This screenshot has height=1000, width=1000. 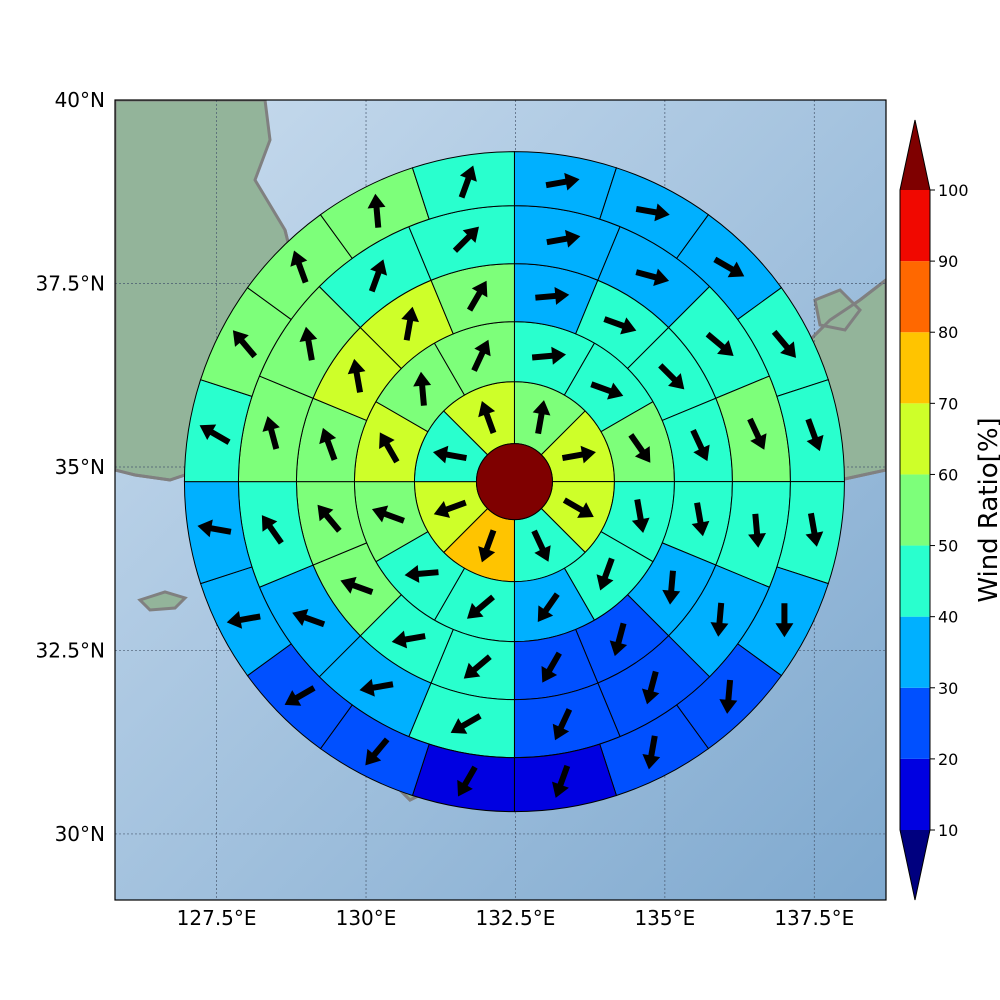 What do you see at coordinates (71, 283) in the screenshot?
I see `lat-tick-label: 37.5°N` at bounding box center [71, 283].